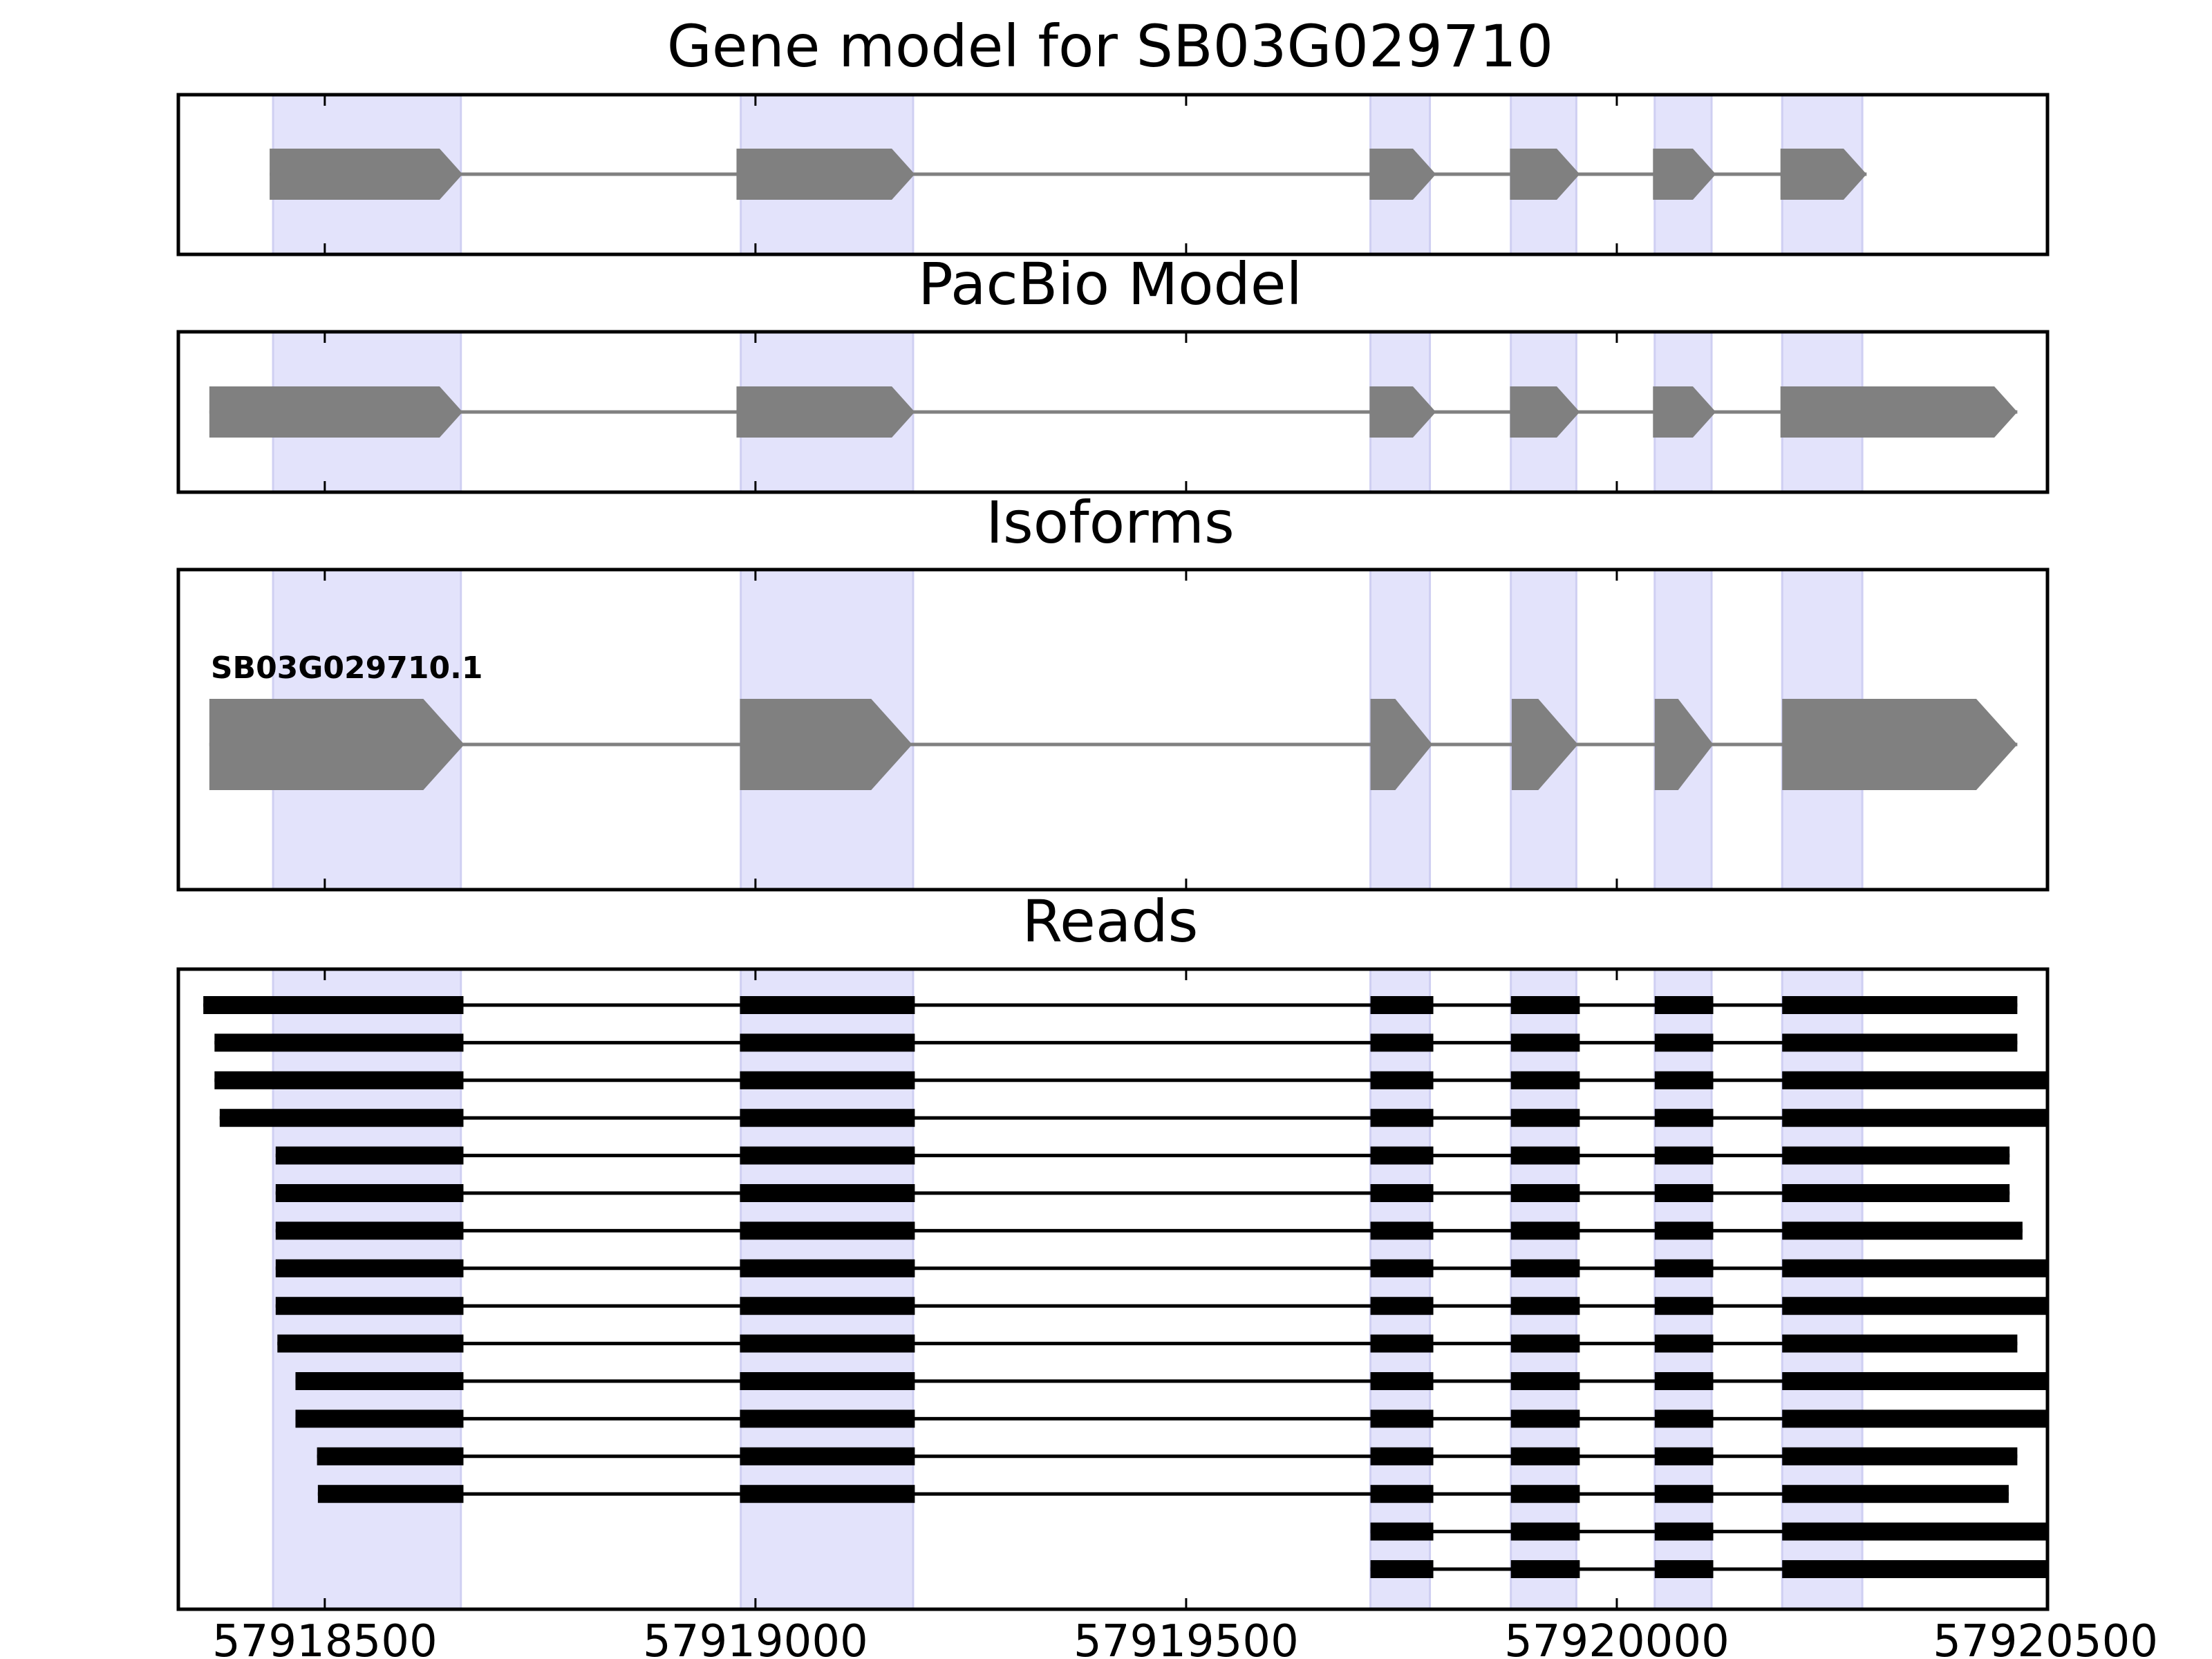  I want to click on pacbio-model-panel: PacBio Model, so click(1113, 372).